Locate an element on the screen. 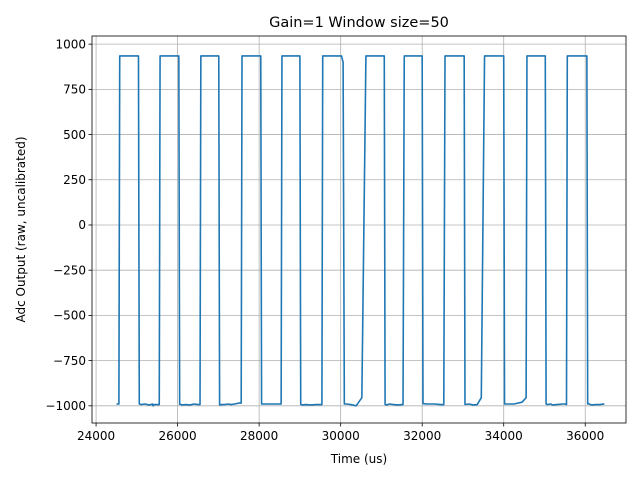  x-tick-label: 34000 is located at coordinates (504, 436).